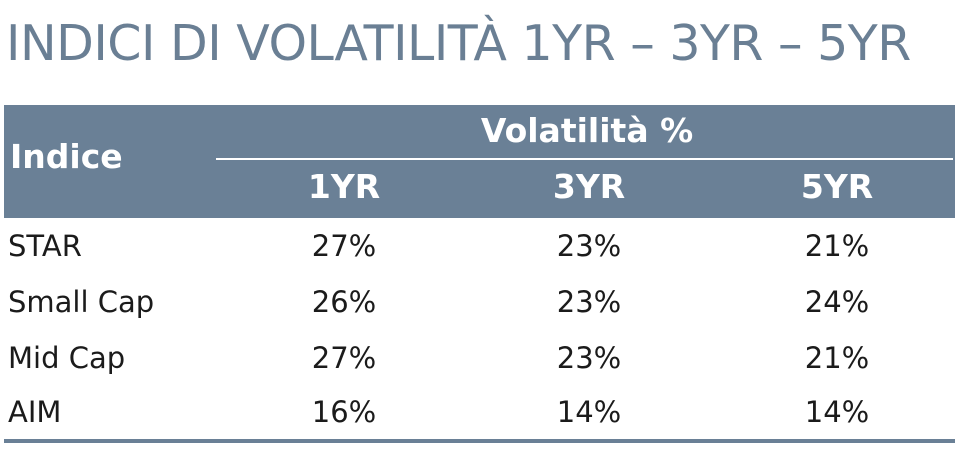 The width and height of the screenshot is (974, 454). What do you see at coordinates (81, 302) in the screenshot?
I see `row-index-name: Small Cap` at bounding box center [81, 302].